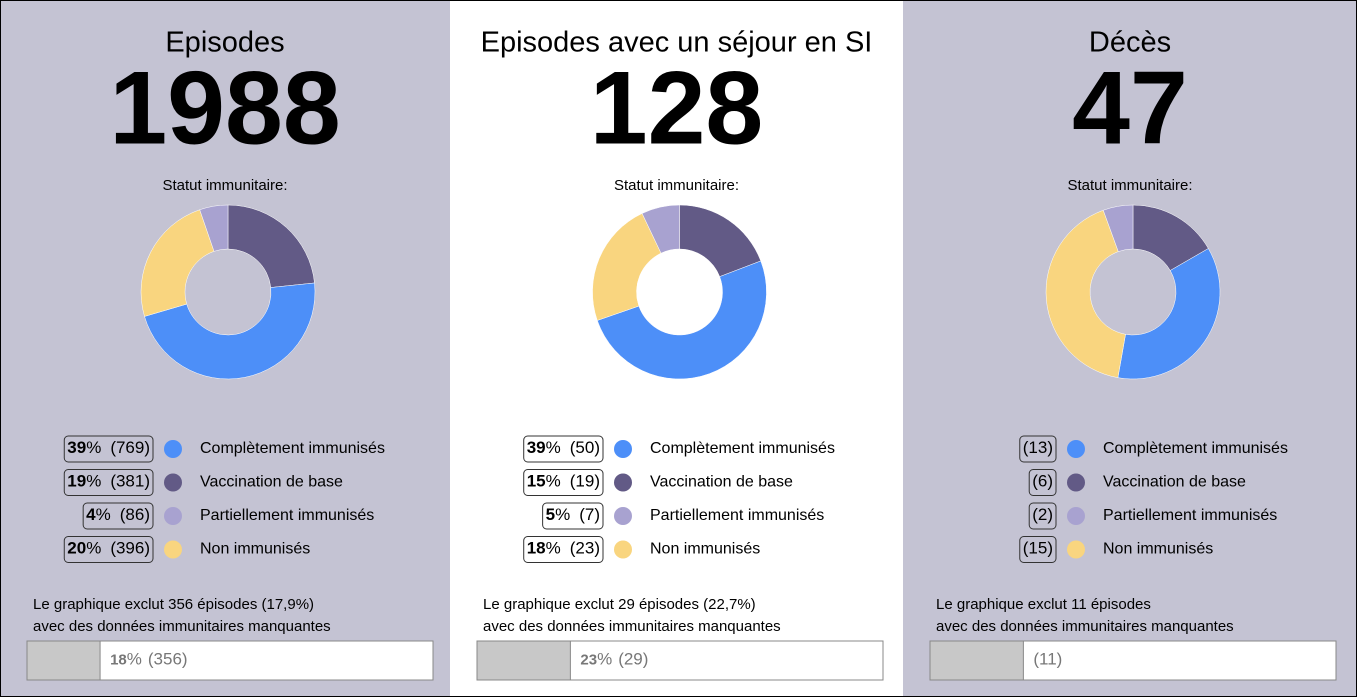 The width and height of the screenshot is (1357, 697). Describe the element at coordinates (585, 548) in the screenshot. I see `count-label: (23)` at that location.